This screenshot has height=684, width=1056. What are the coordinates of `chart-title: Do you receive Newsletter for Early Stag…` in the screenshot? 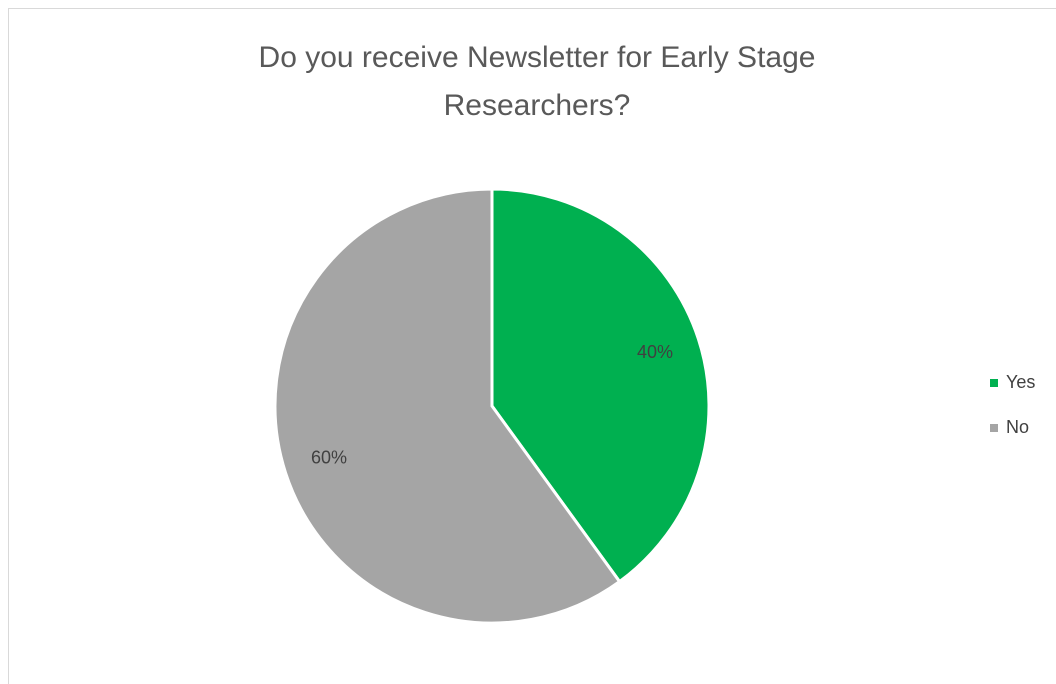 It's located at (537, 81).